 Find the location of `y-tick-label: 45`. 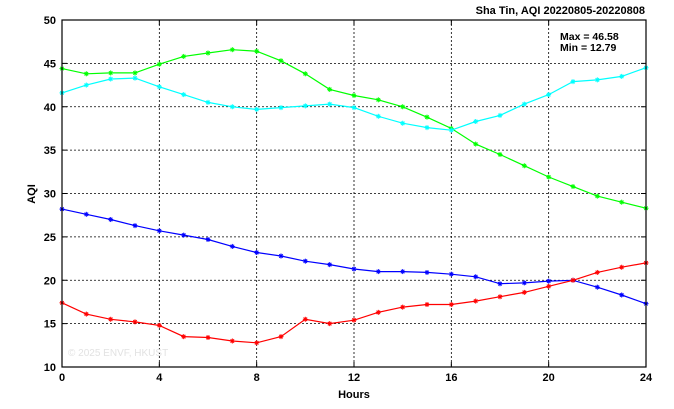

y-tick-label: 45 is located at coordinates (50, 64).